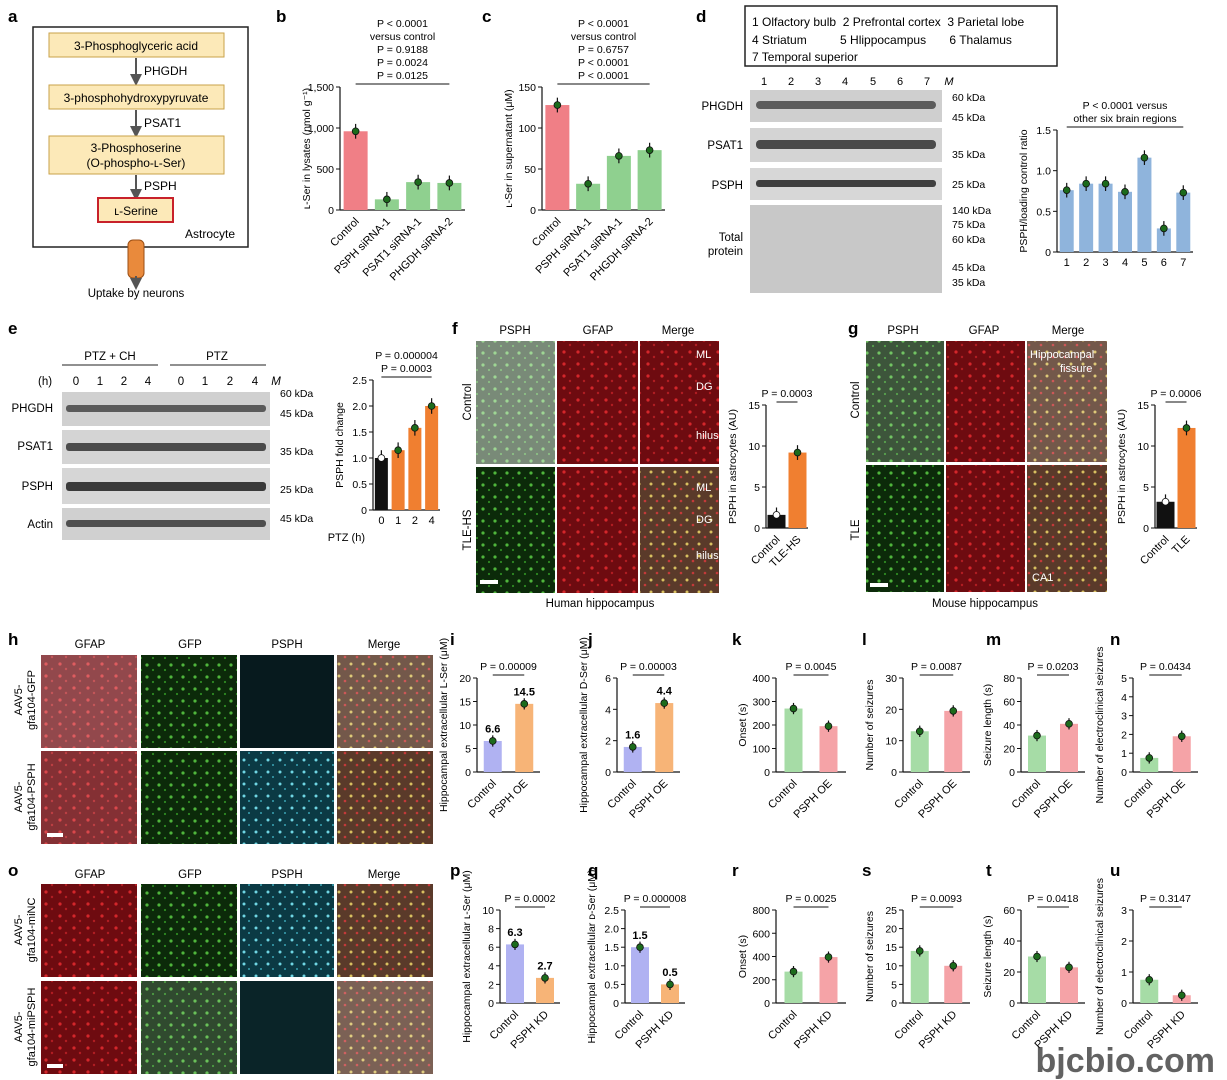 This screenshot has height=1080, width=1227. I want to click on f-col-psph: PSPH, so click(514, 331).